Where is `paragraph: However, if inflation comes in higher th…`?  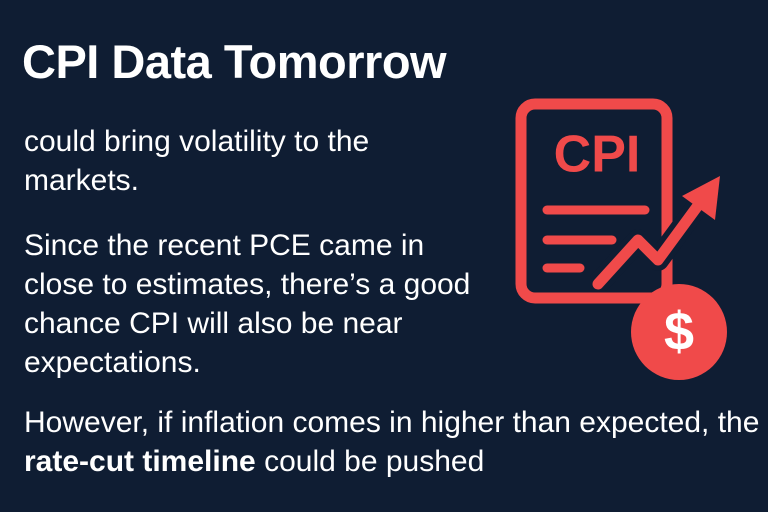
paragraph: However, if inflation comes in higher th… is located at coordinates (394, 442).